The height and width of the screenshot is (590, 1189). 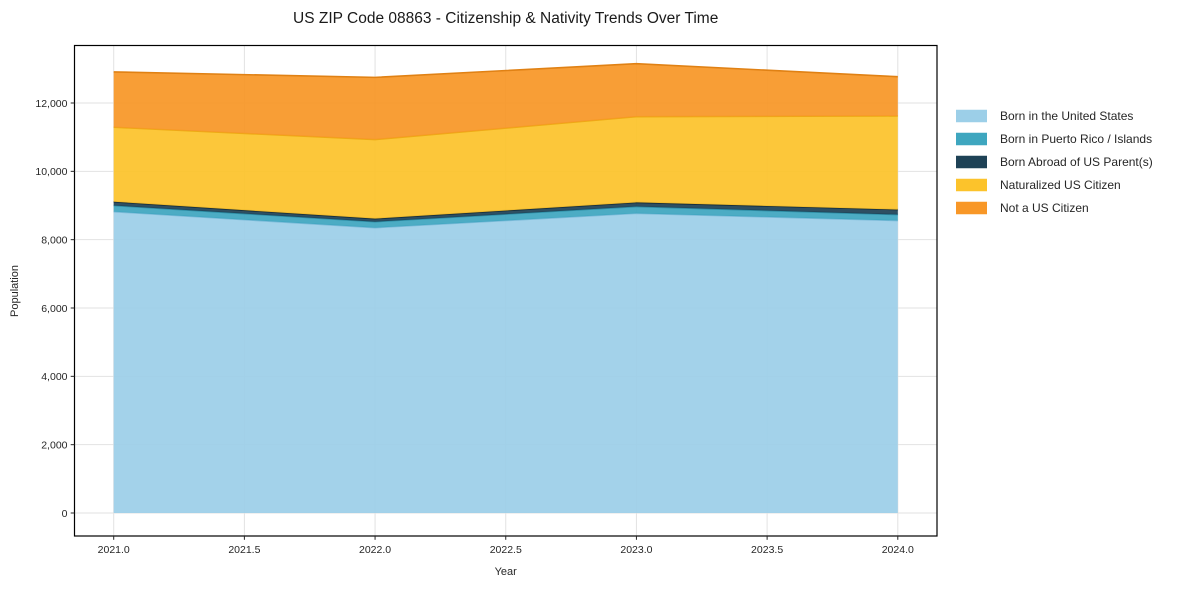 What do you see at coordinates (505, 101) in the screenshot?
I see `area-not-a-us-citizen` at bounding box center [505, 101].